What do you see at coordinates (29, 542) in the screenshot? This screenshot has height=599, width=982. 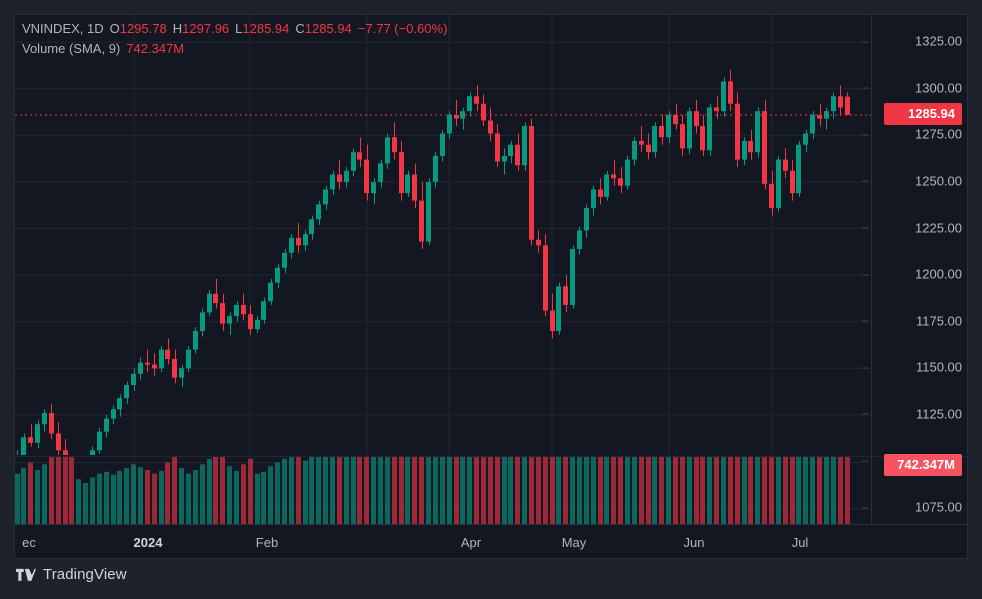 I see `time-tick-label: ec` at bounding box center [29, 542].